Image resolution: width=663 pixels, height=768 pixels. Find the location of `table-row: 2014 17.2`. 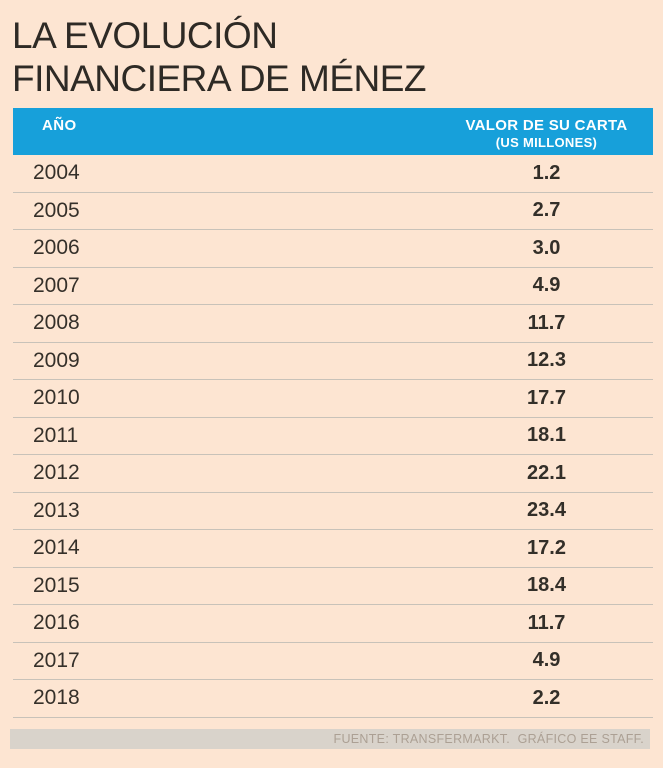

table-row: 2014 17.2 is located at coordinates (333, 549).